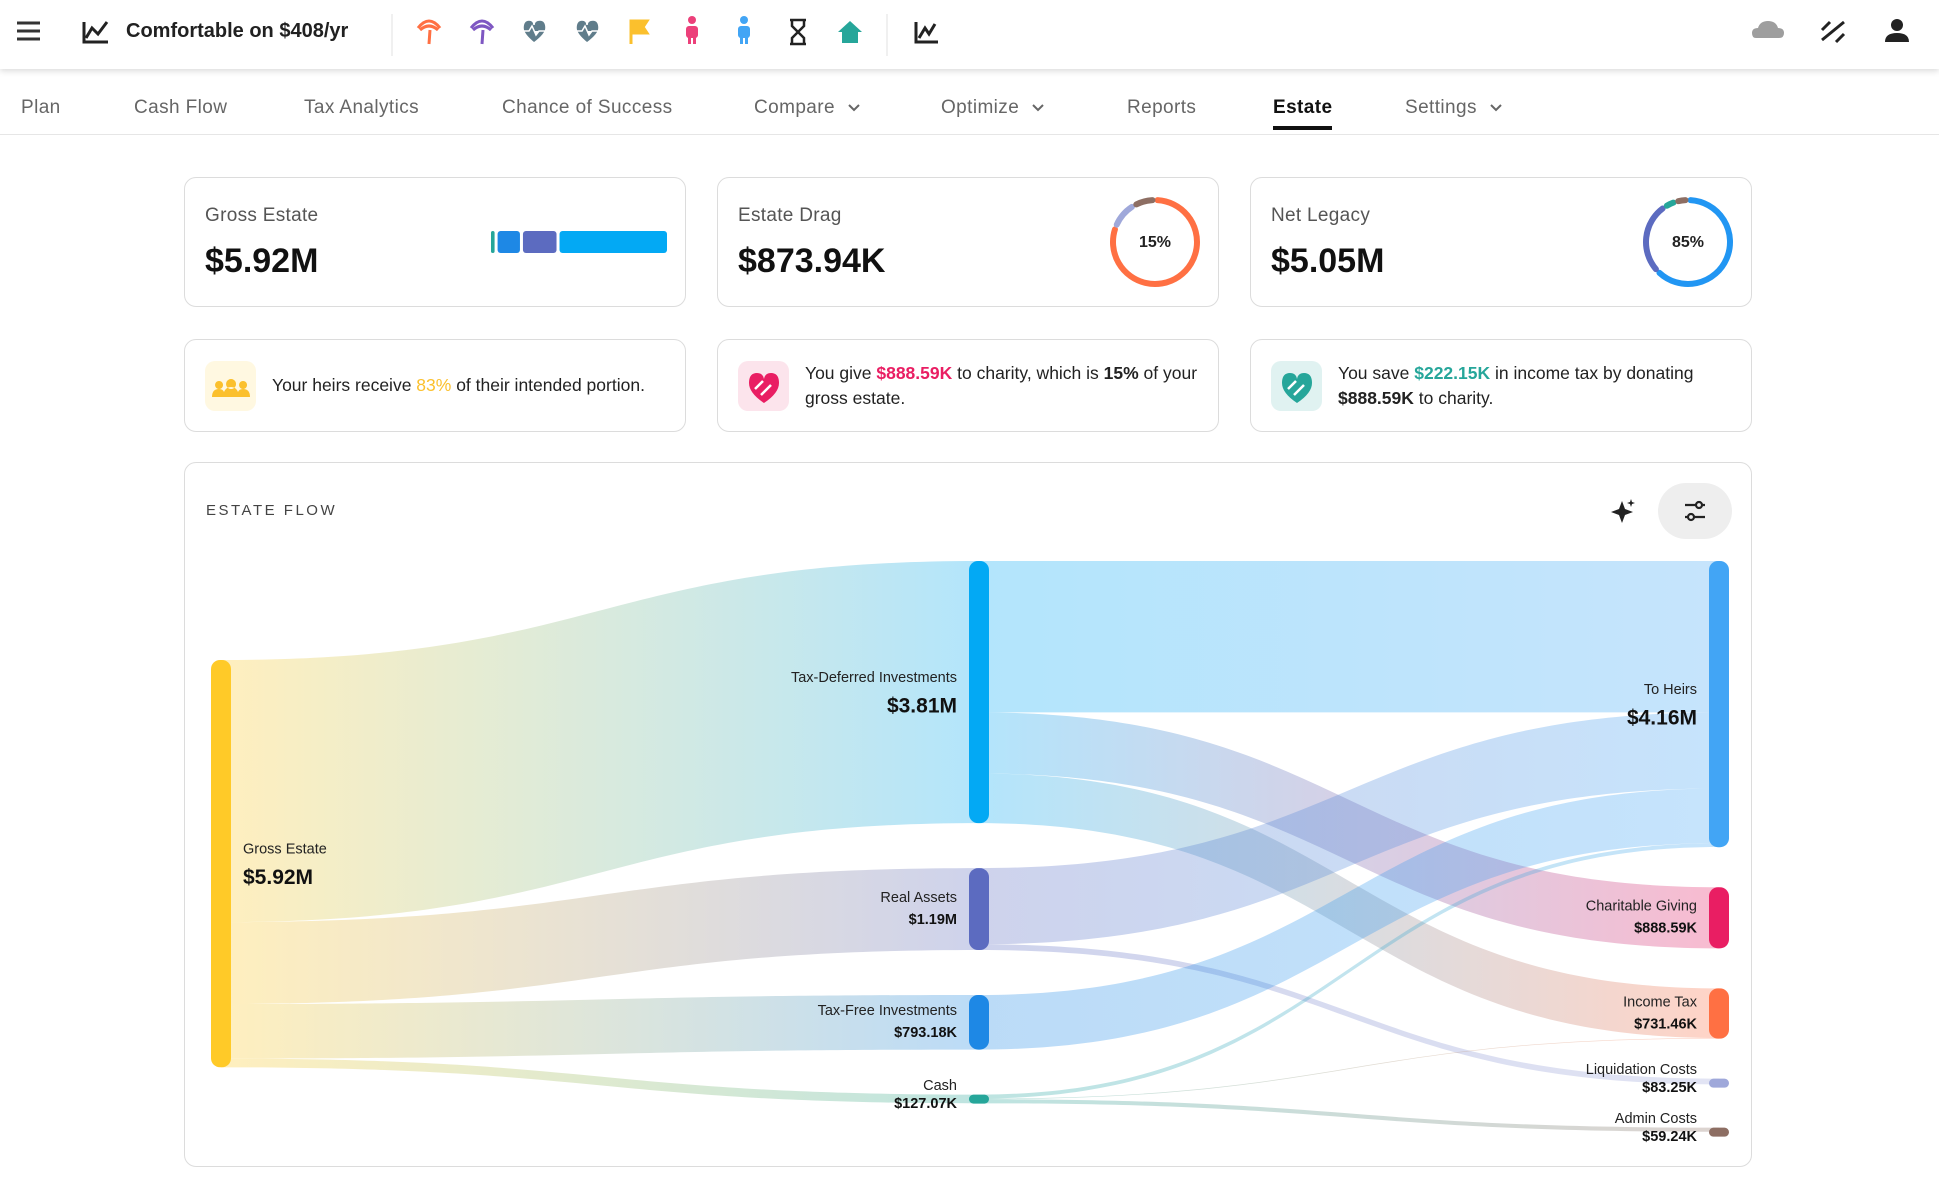 This screenshot has width=1939, height=1196. I want to click on node-name: Admin Costs, so click(1656, 1119).